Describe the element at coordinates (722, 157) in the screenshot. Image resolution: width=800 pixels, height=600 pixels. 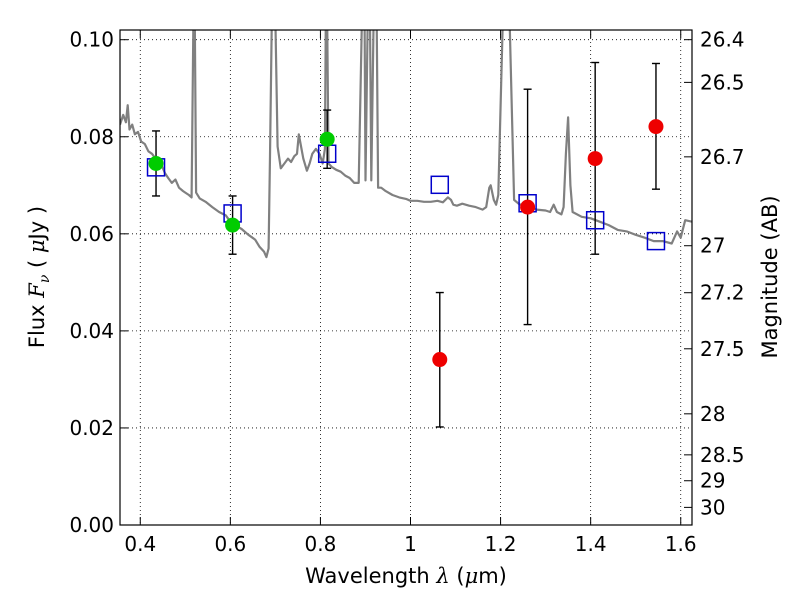
I see `mag-tick-label: 26.7` at that location.